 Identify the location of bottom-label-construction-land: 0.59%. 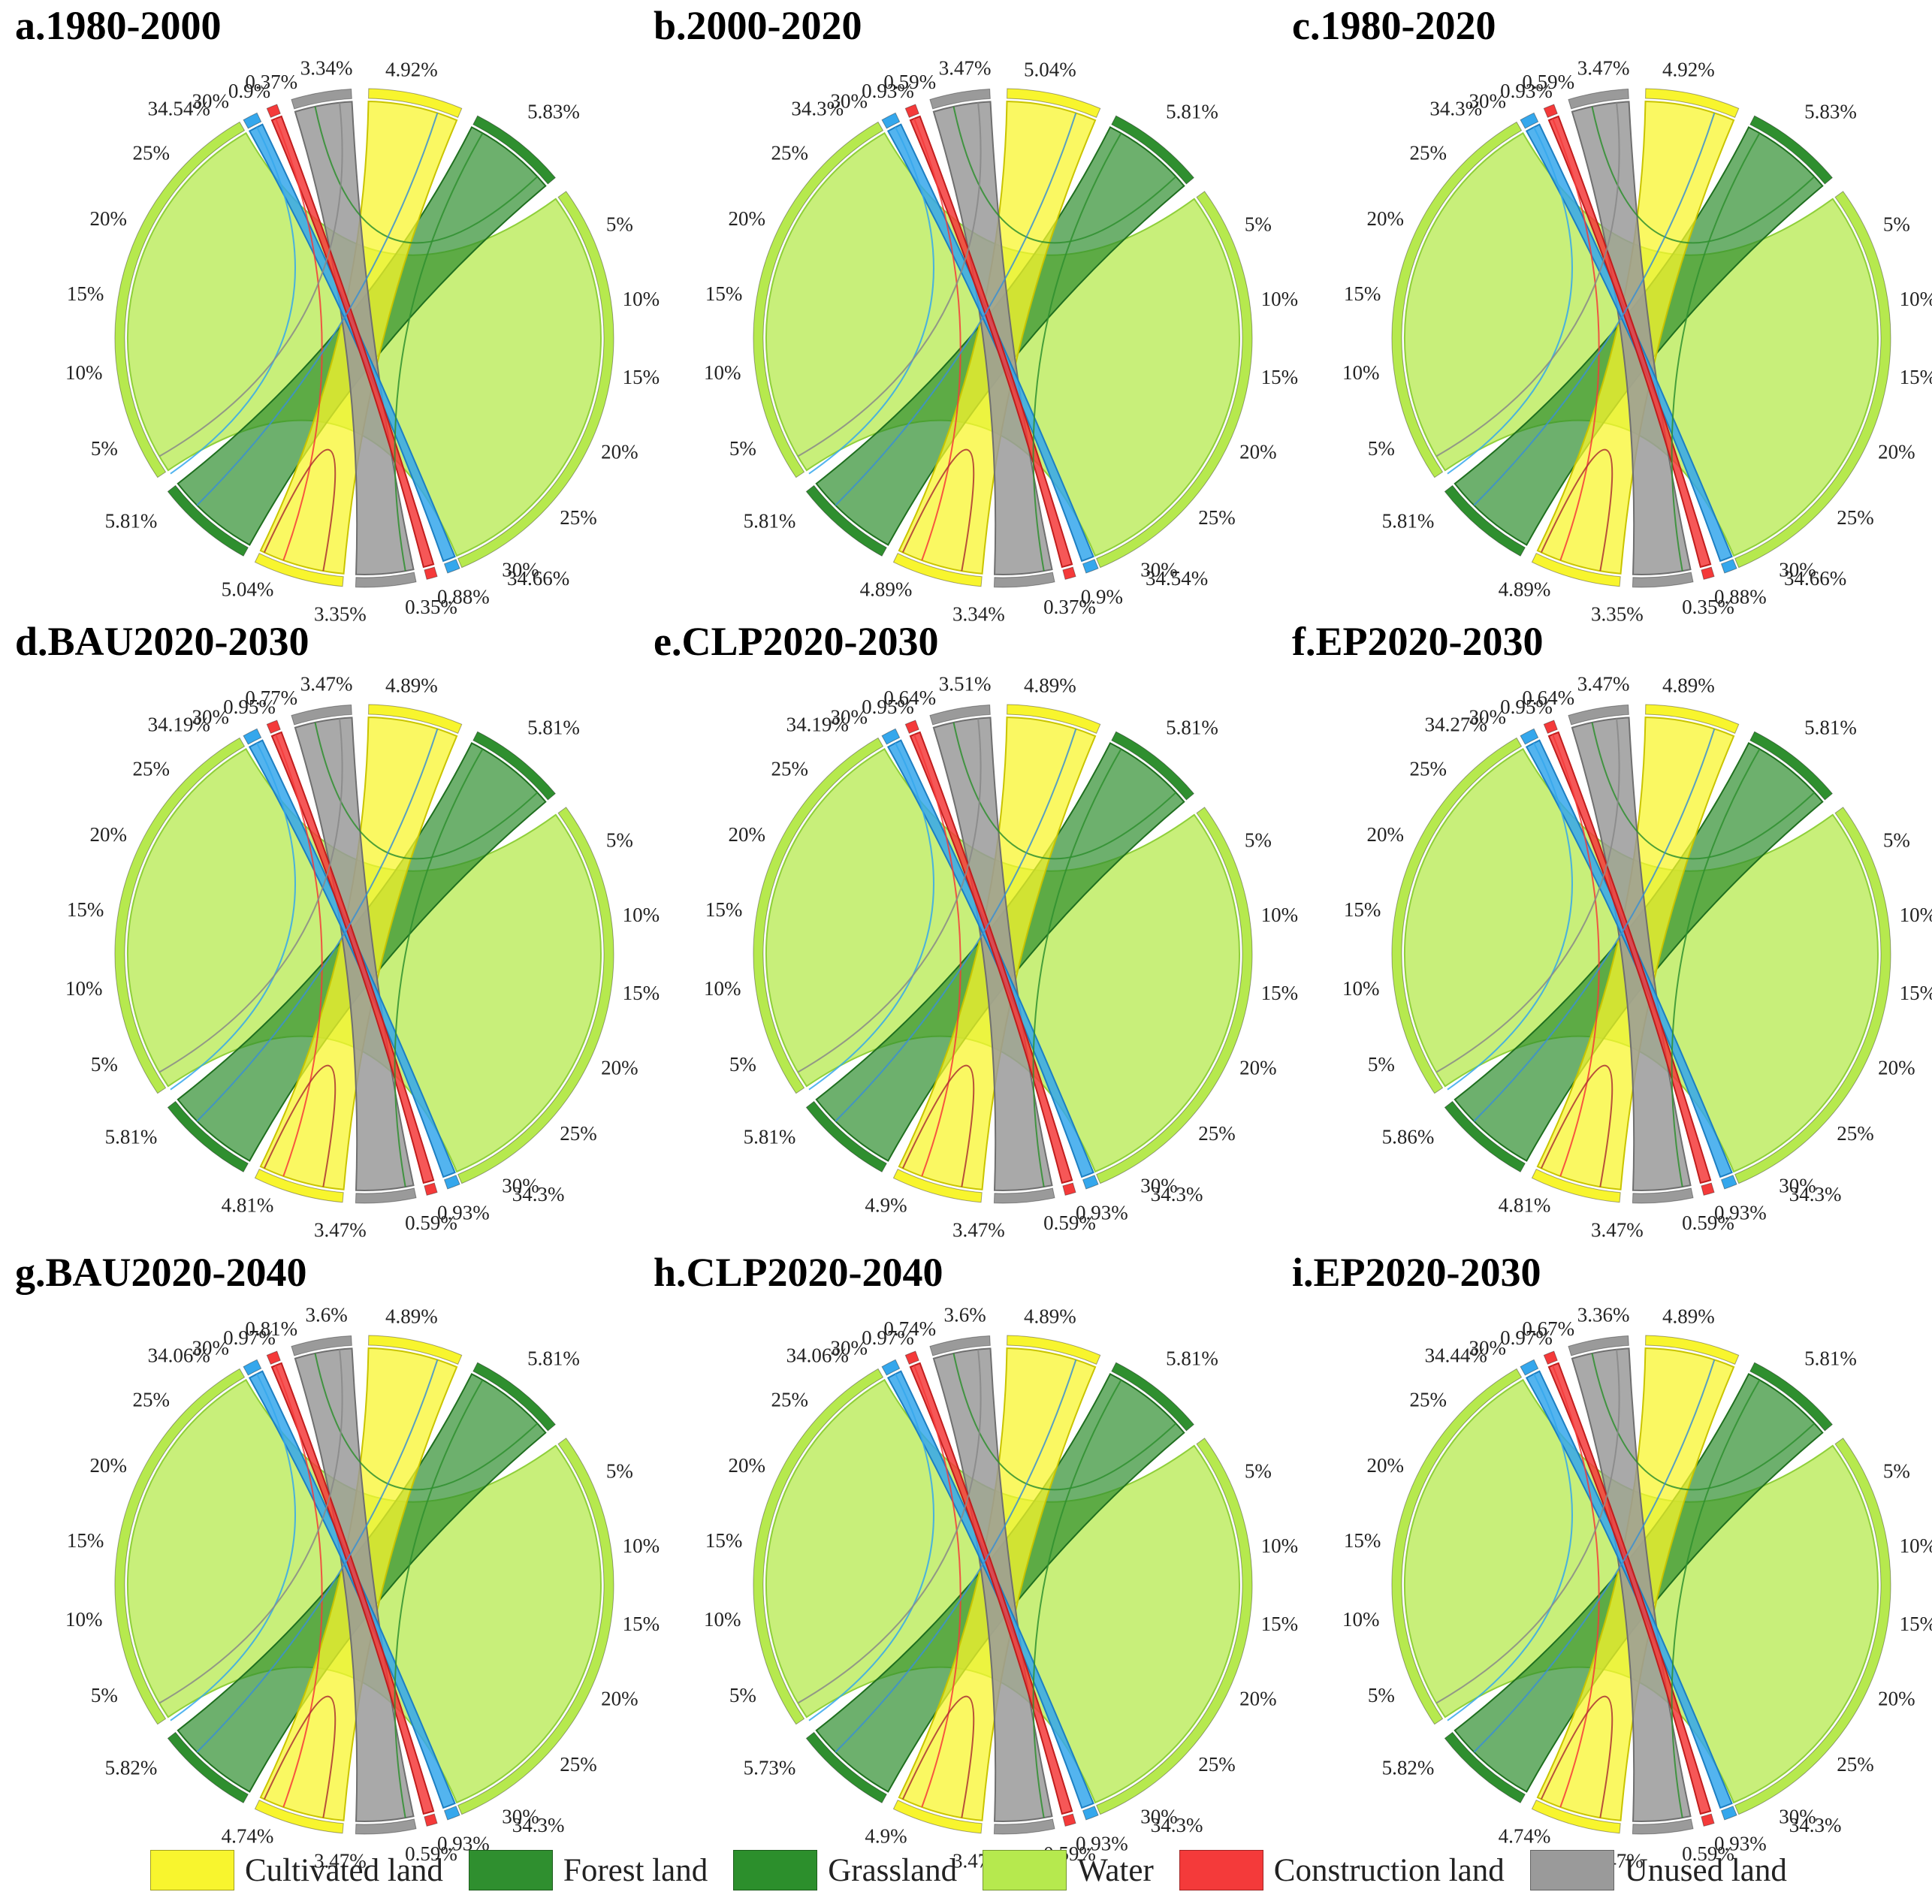
(1708, 1222).